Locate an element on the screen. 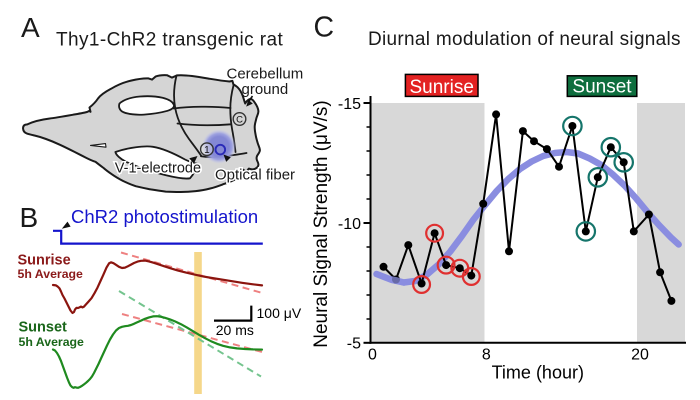 Image resolution: width=700 pixels, height=400 pixels. svg-text: V-1-electrode is located at coordinates (158, 169).